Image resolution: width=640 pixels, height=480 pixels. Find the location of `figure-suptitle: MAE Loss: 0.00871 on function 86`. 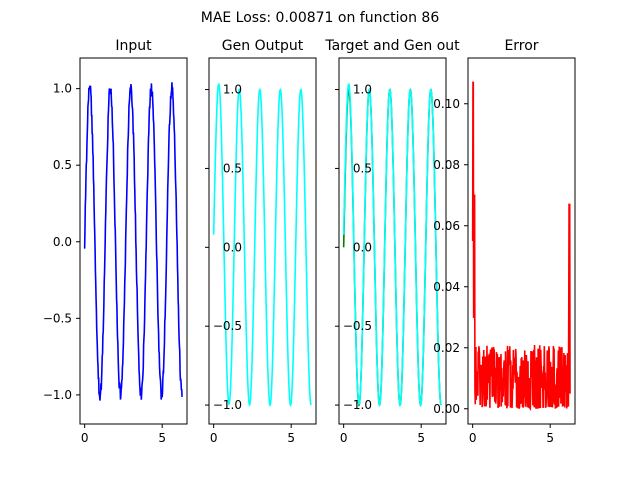

figure-suptitle: MAE Loss: 0.00871 on function 86 is located at coordinates (320, 18).